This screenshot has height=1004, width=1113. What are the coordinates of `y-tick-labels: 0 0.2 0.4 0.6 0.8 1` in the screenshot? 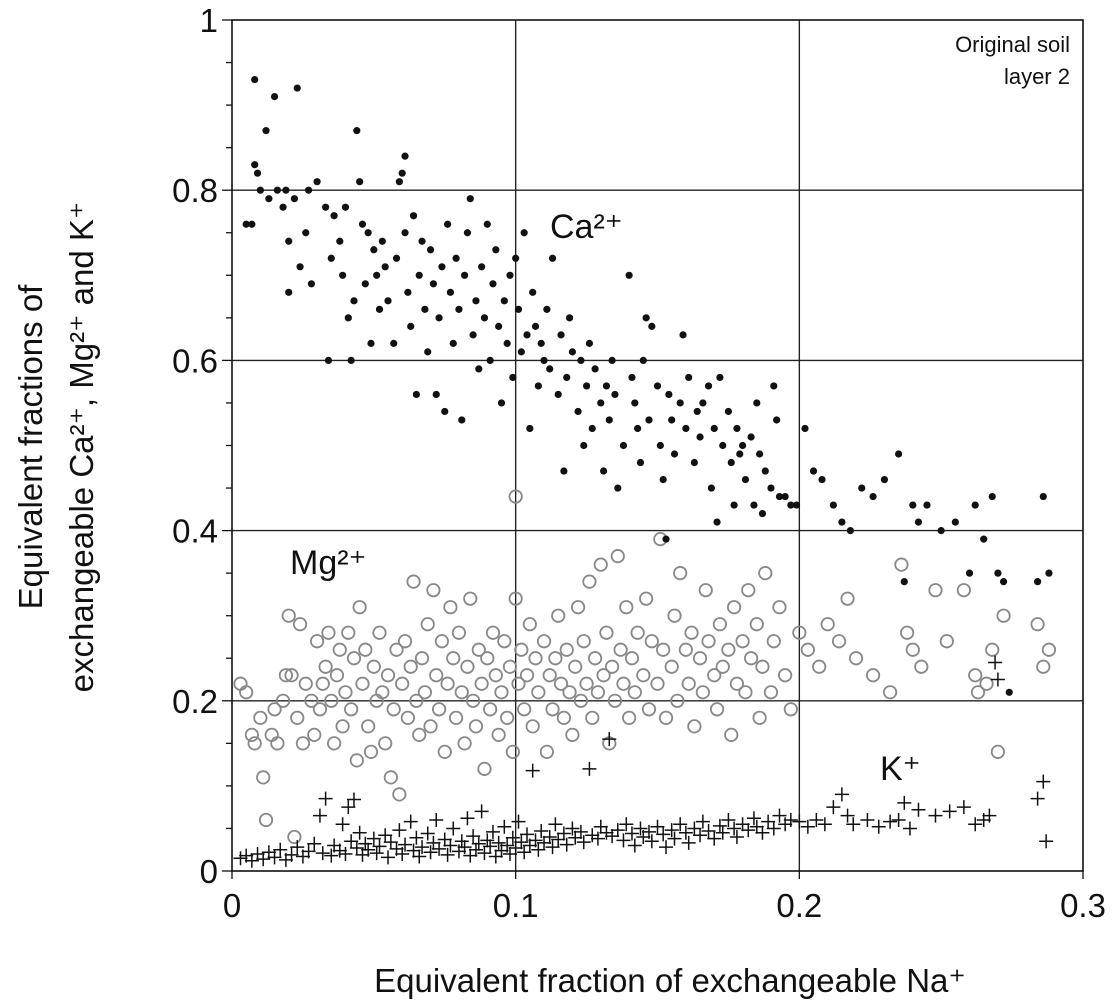 It's located at (195, 446).